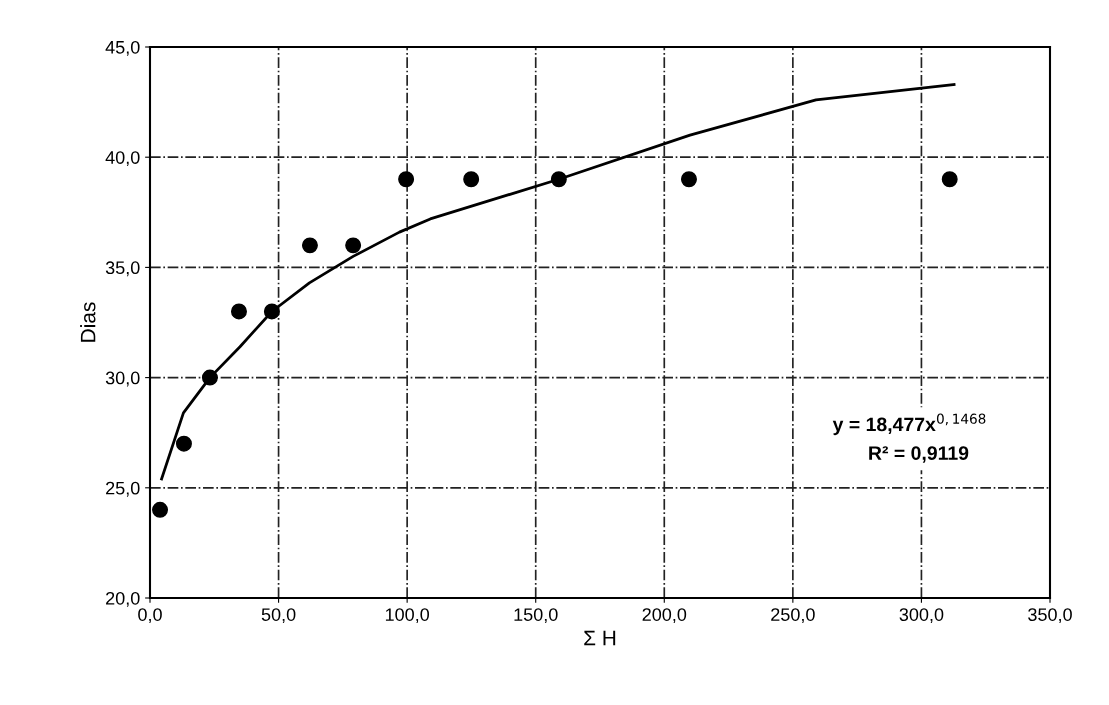  I want to click on x-tick-label: 250,0, so click(793, 616).